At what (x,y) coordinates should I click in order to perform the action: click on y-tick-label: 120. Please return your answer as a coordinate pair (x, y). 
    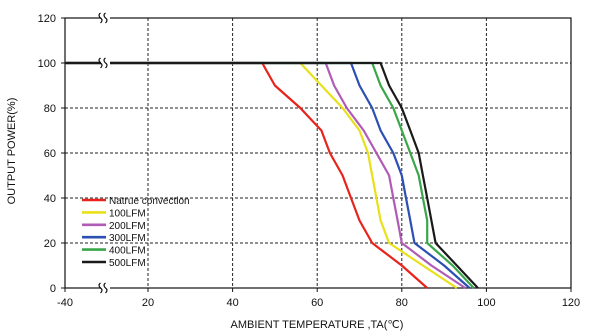
    Looking at the image, I should click on (47, 19).